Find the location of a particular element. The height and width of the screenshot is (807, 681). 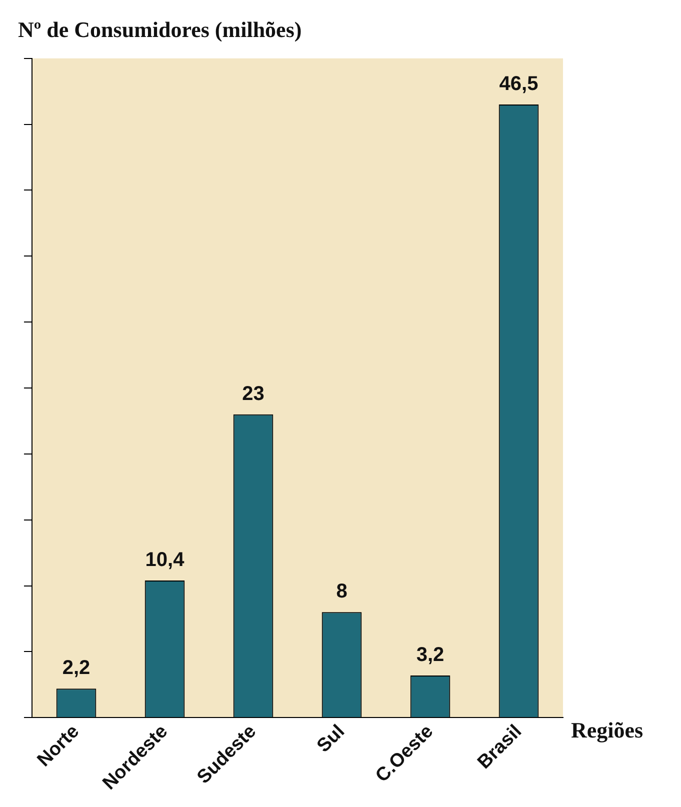

data-label: 46,5 is located at coordinates (518, 84).